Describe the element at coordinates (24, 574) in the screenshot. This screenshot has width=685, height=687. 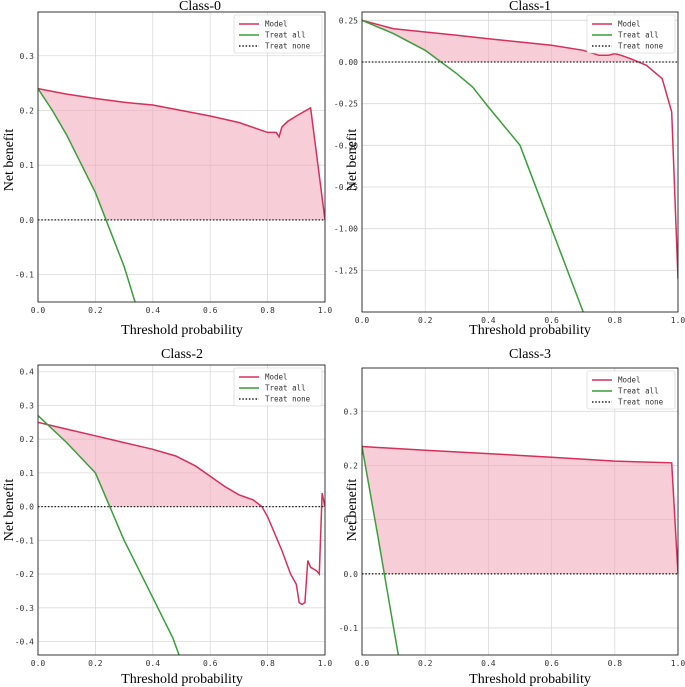
I see `y-tick-label: -0.2` at that location.